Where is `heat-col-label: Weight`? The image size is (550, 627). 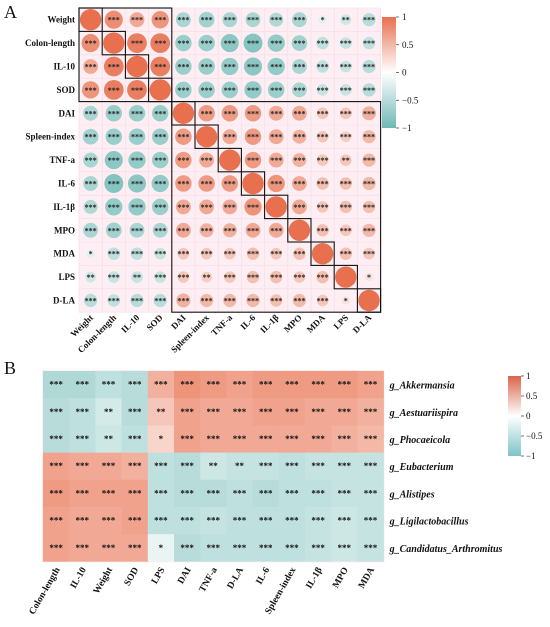 heat-col-label: Weight is located at coordinates (104, 580).